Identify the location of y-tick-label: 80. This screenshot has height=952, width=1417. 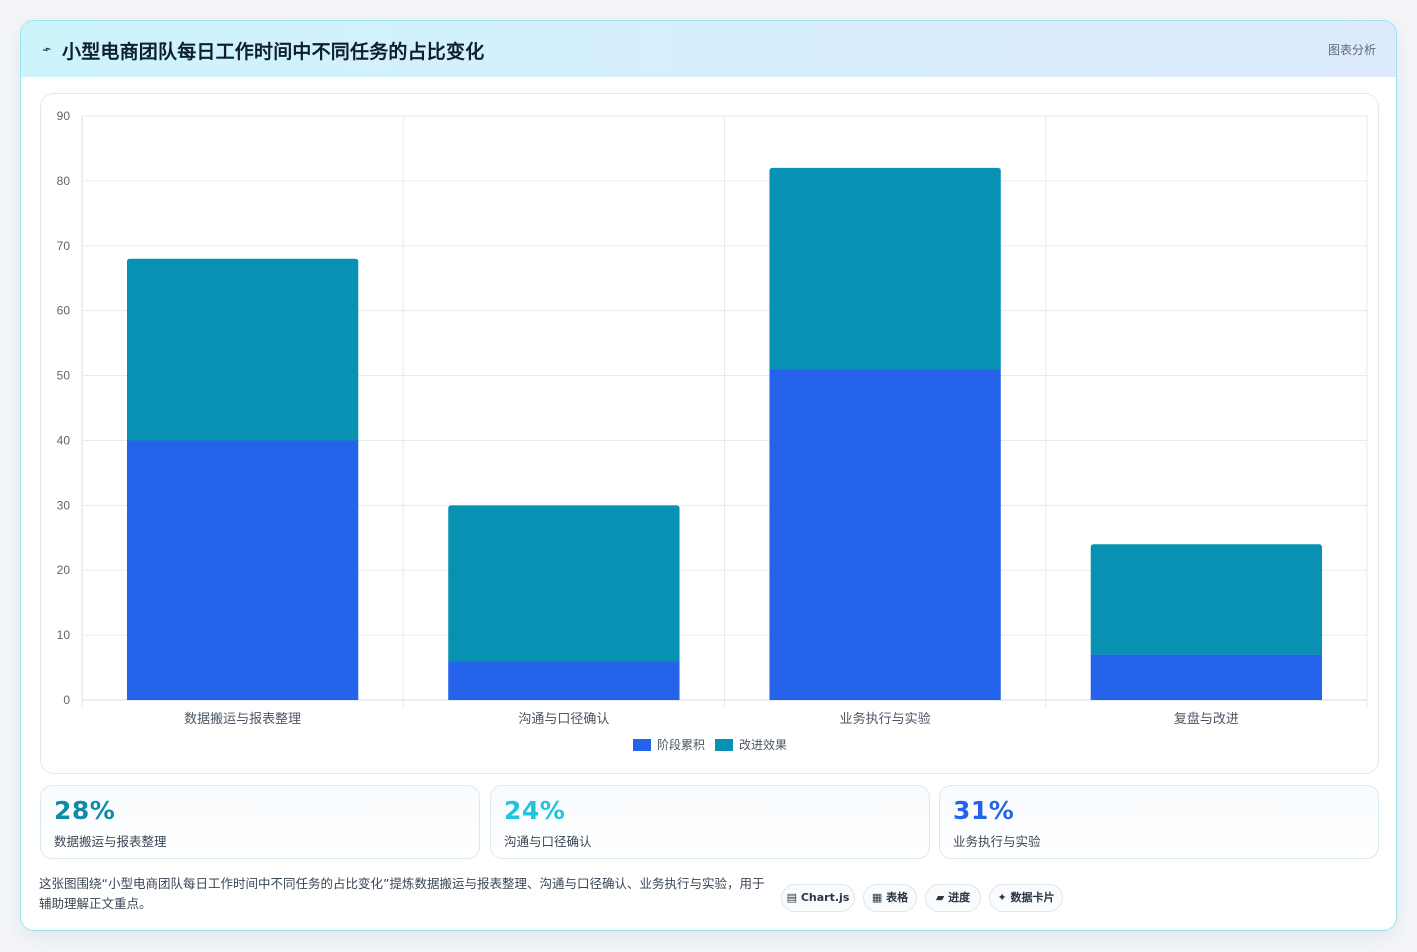
(64, 181).